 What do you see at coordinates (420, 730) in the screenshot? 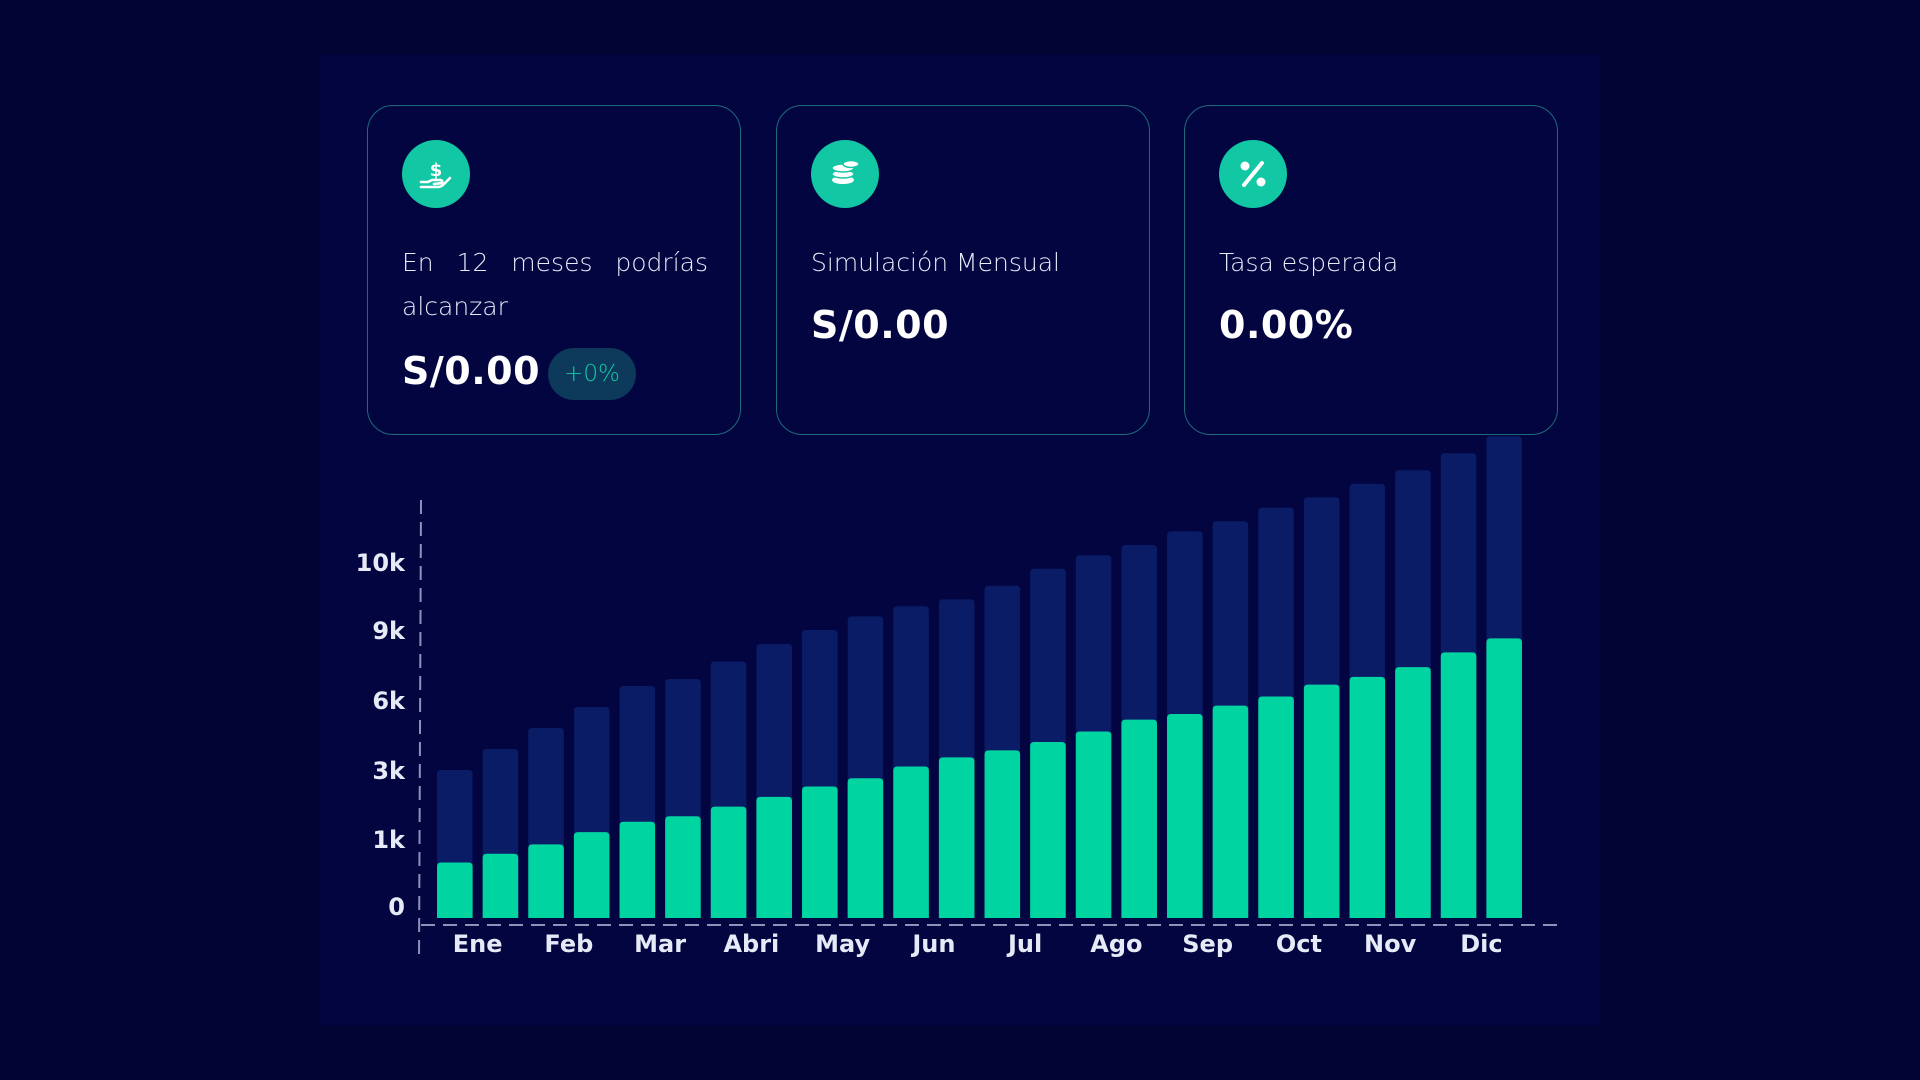
I see `y-axis-line` at bounding box center [420, 730].